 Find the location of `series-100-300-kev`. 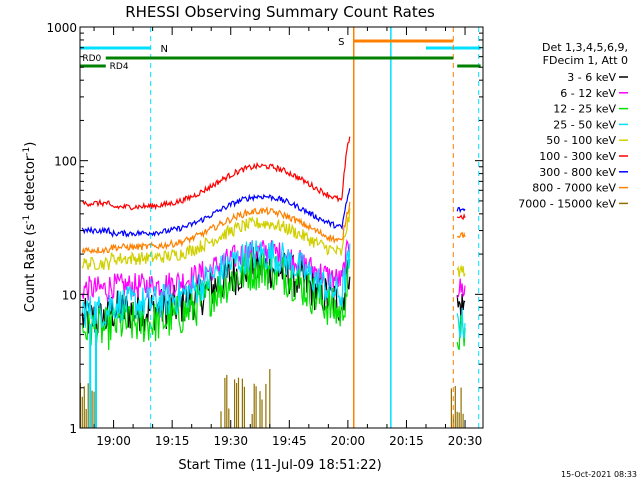

series-100-300-kev is located at coordinates (273, 178).